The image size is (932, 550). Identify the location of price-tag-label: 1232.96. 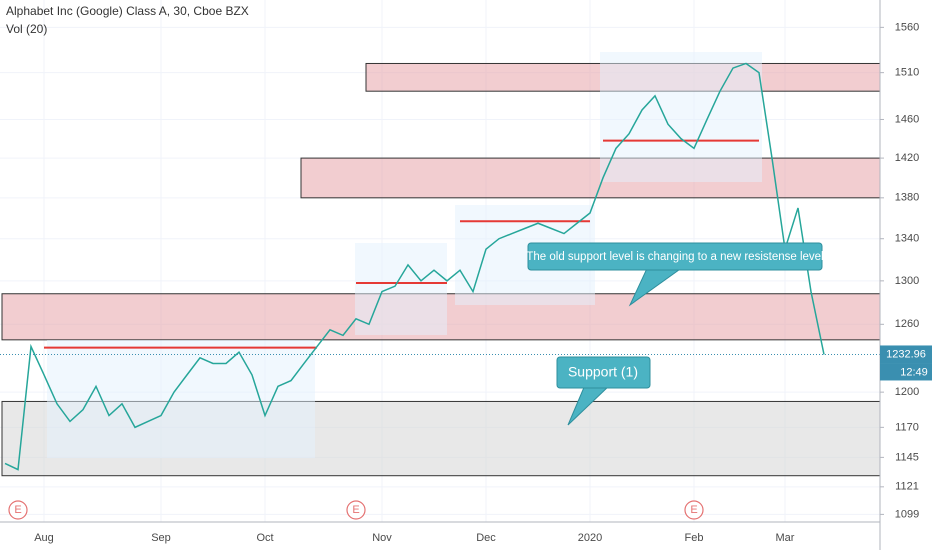
(906, 354).